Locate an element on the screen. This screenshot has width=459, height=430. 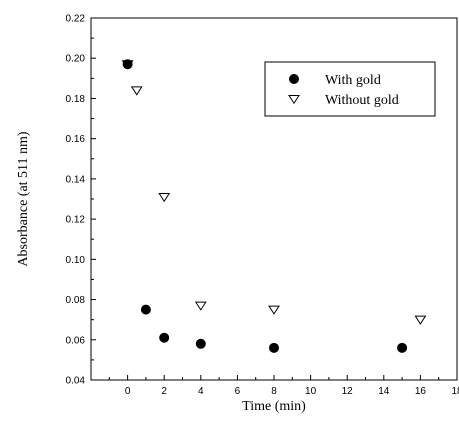
x-tick-label: 2 is located at coordinates (164, 391).